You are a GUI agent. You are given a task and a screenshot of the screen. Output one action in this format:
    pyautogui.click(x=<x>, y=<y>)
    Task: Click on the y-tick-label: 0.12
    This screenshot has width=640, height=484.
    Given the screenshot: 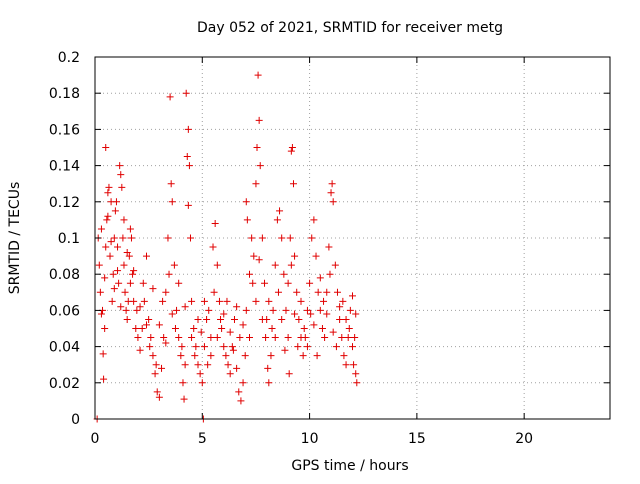 What is the action you would take?
    pyautogui.click(x=64, y=203)
    